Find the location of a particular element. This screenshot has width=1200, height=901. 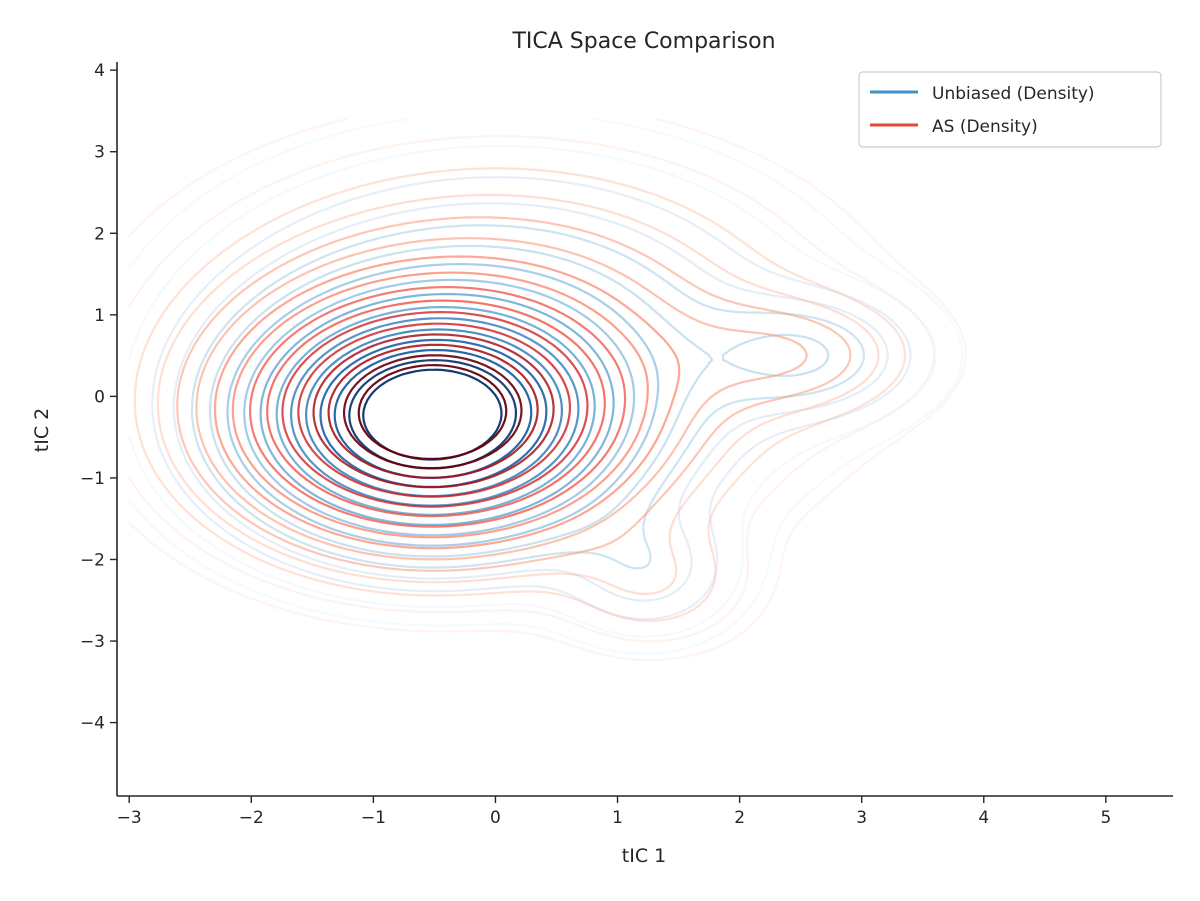

y-tick-label: −4 is located at coordinates (92, 724).